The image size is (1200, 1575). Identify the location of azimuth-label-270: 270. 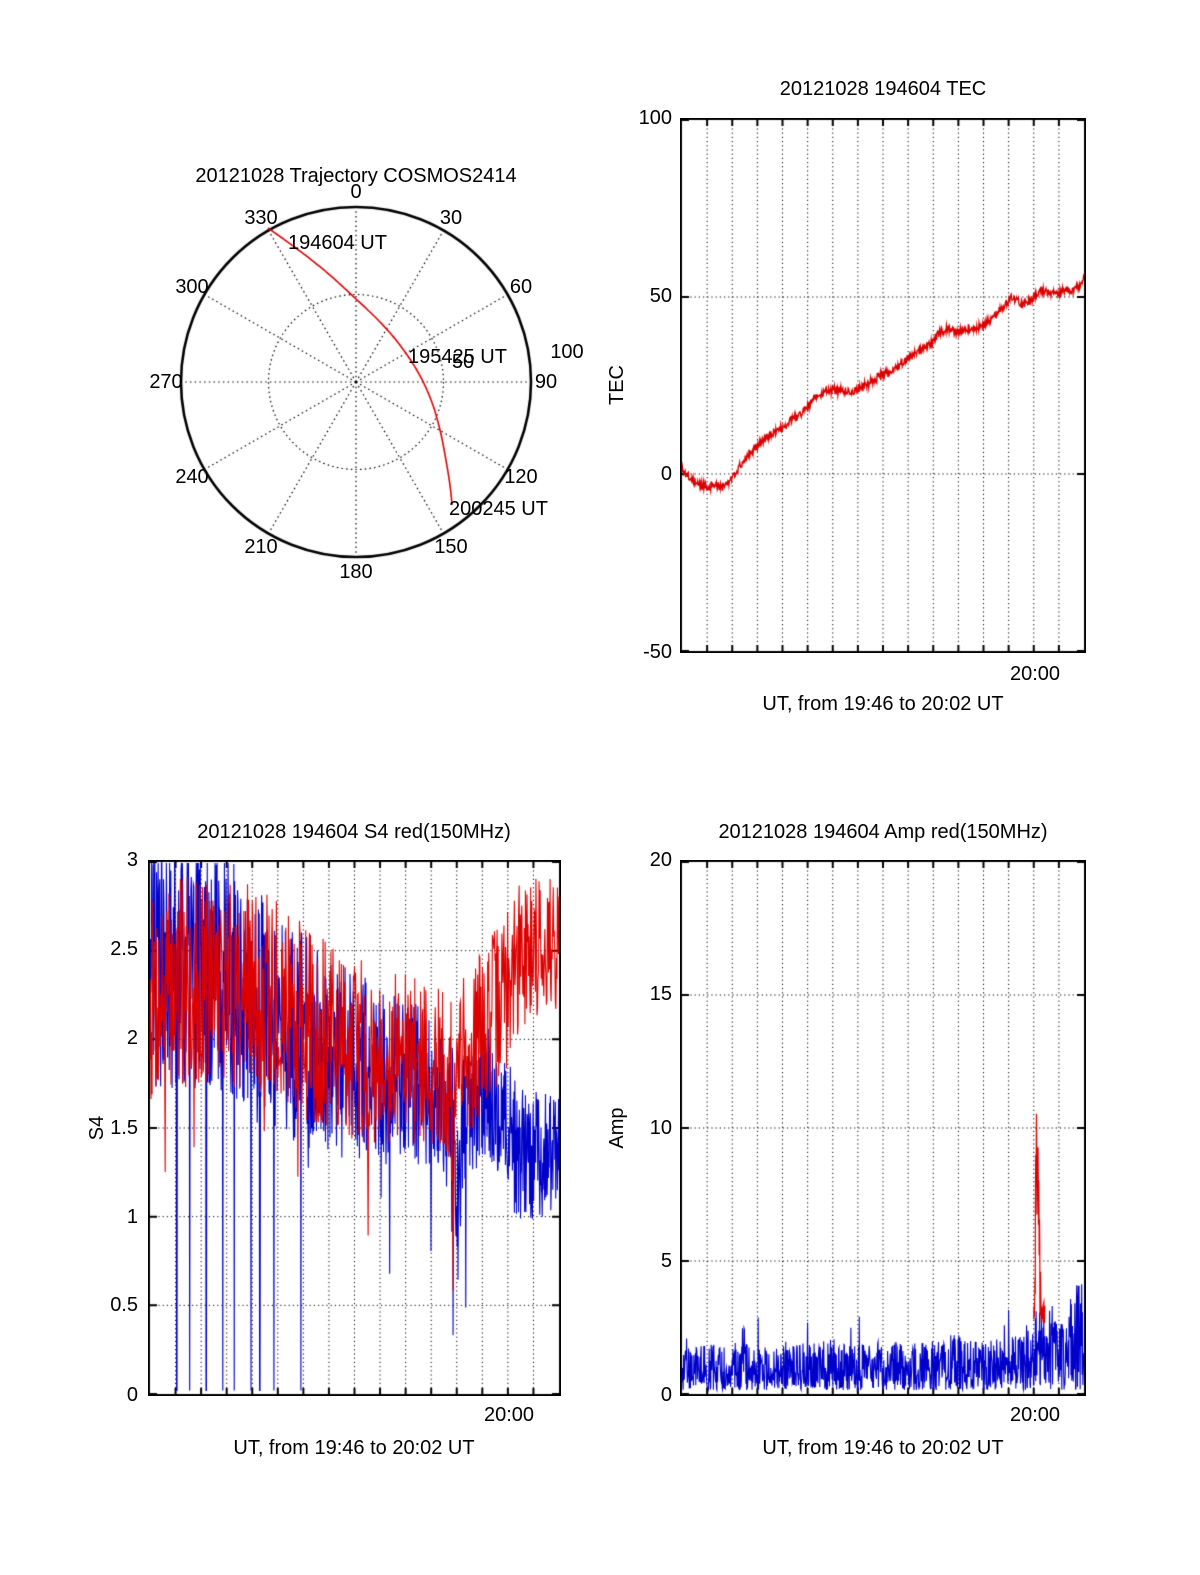
(166, 382).